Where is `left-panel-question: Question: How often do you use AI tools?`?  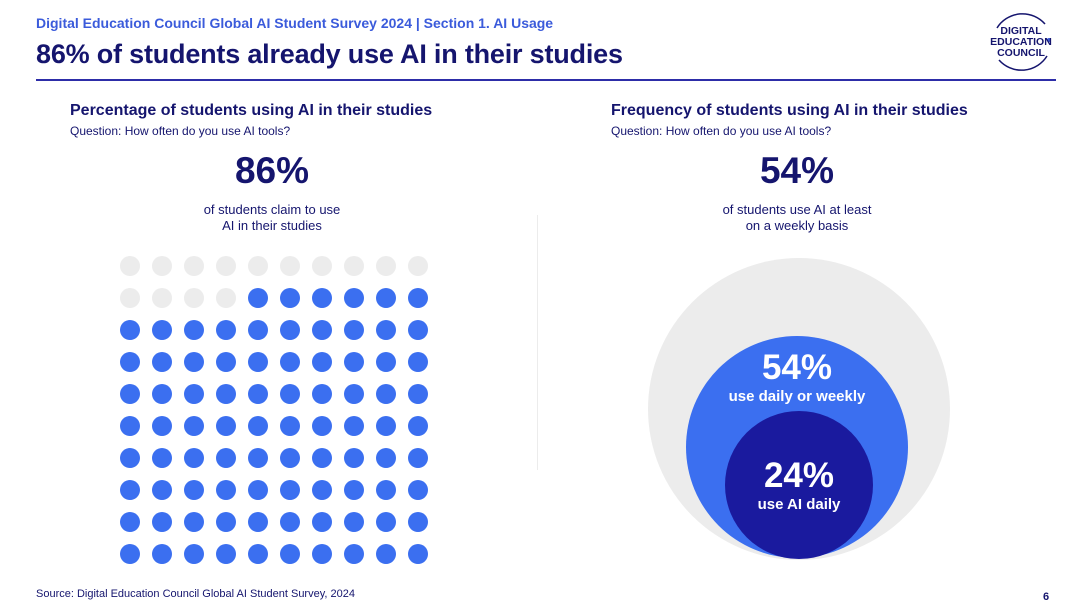
left-panel-question: Question: How often do you use AI tools? is located at coordinates (180, 131).